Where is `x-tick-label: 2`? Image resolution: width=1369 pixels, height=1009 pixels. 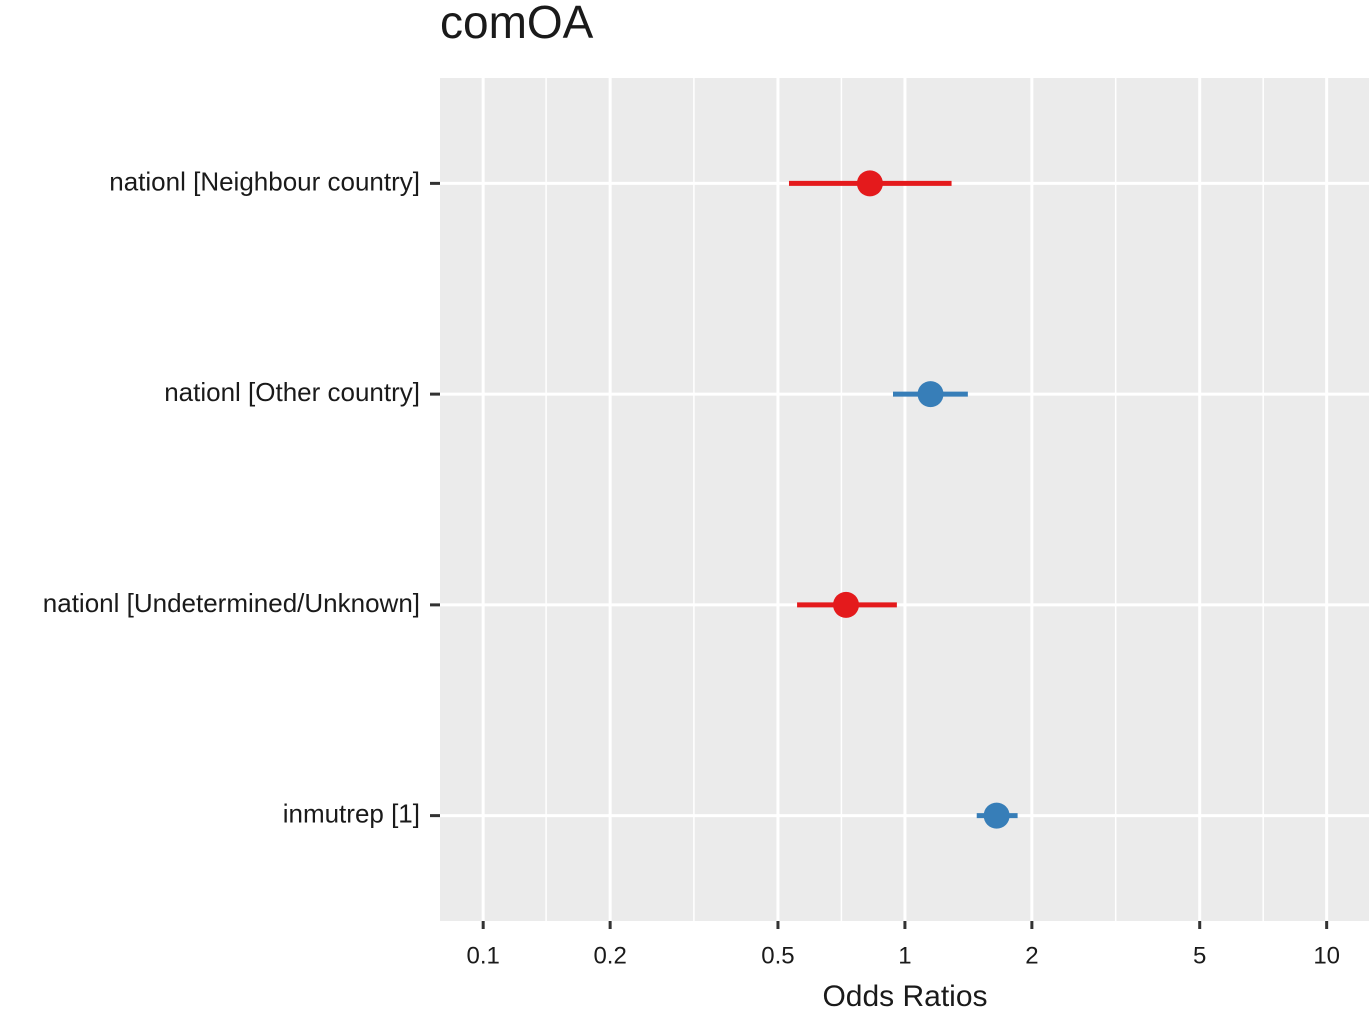 x-tick-label: 2 is located at coordinates (1031, 955).